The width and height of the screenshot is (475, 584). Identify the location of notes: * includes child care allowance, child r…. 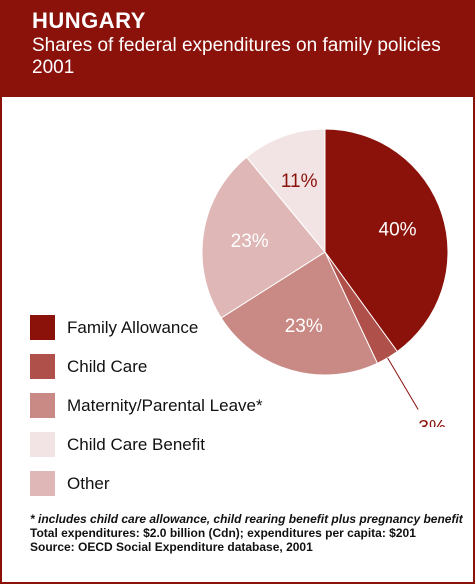
(250, 533).